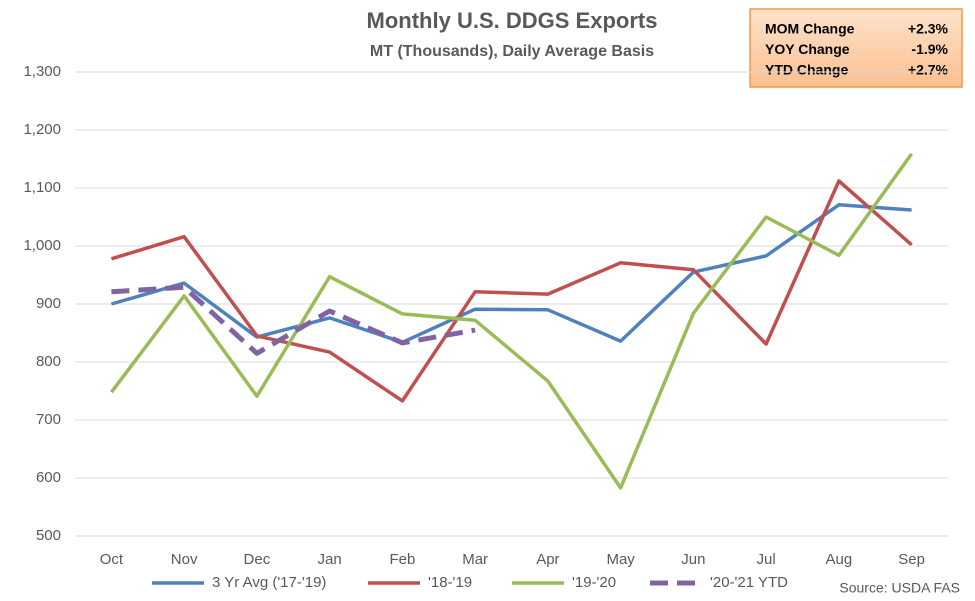  Describe the element at coordinates (48, 419) in the screenshot. I see `y-tick-label: 700` at that location.